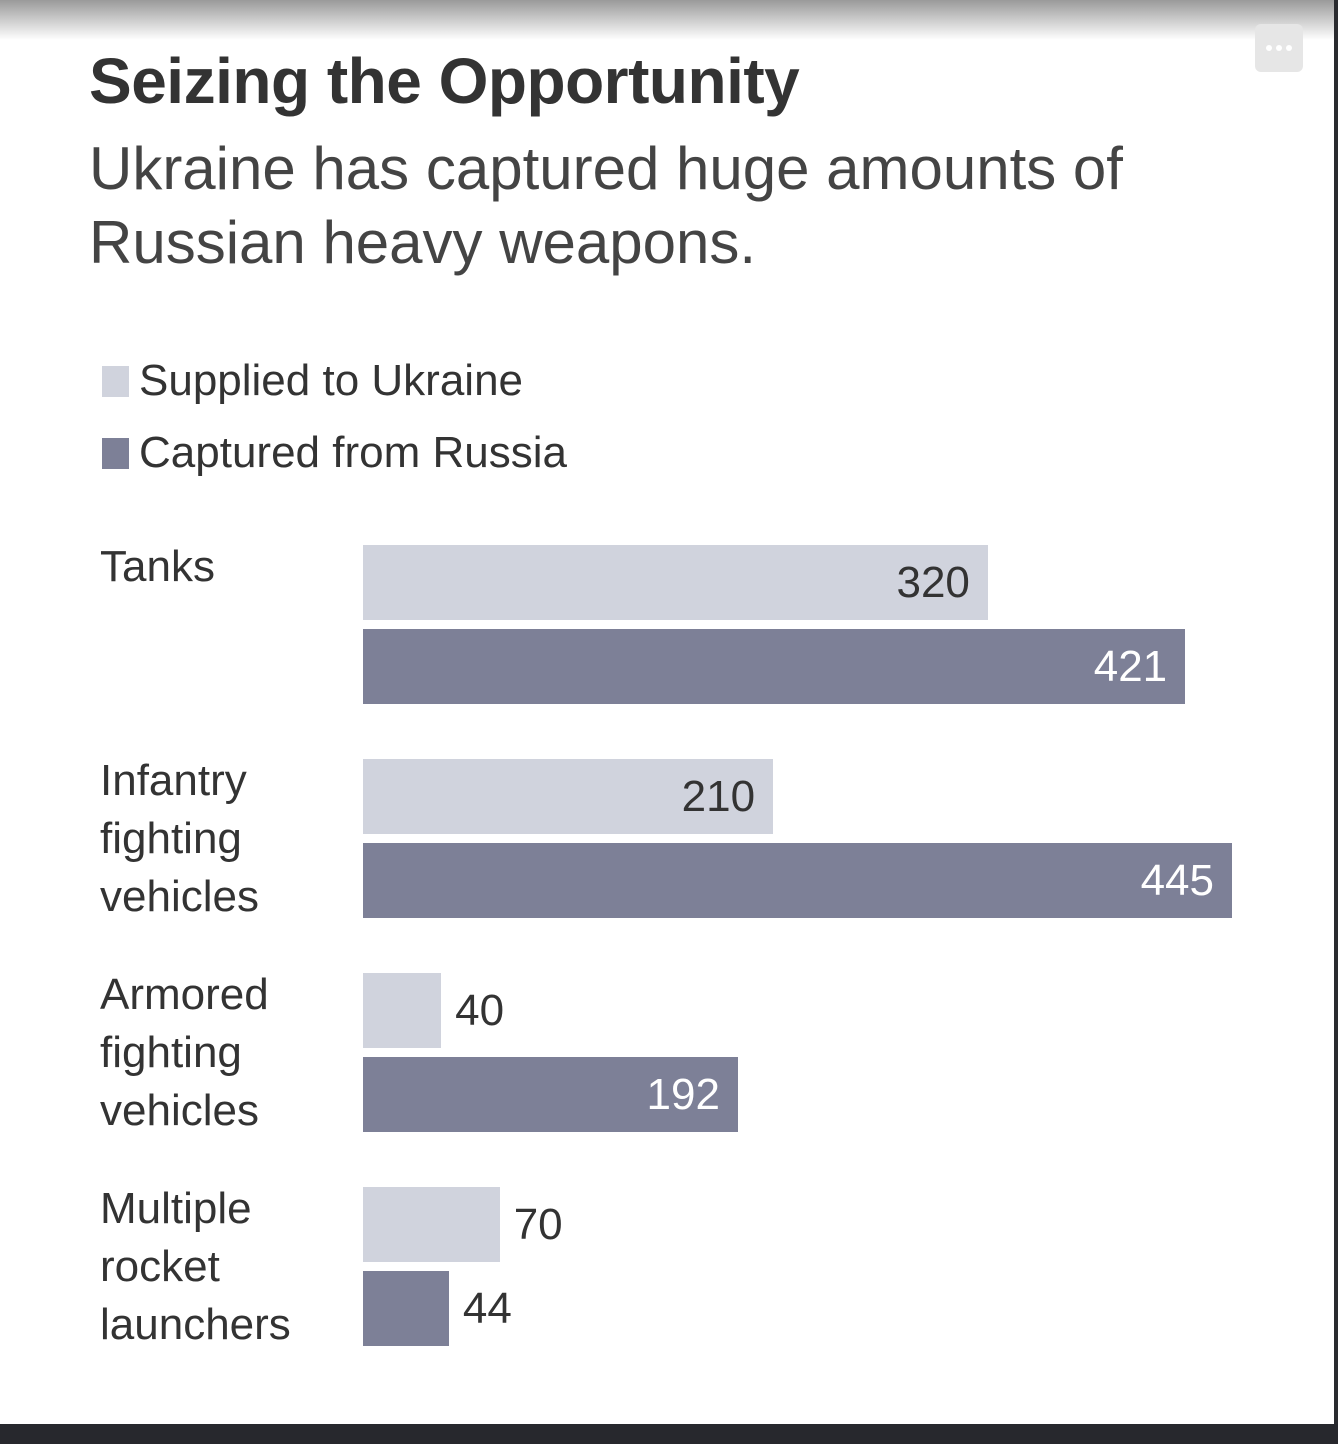  I want to click on more-options-button, so click(1279, 48).